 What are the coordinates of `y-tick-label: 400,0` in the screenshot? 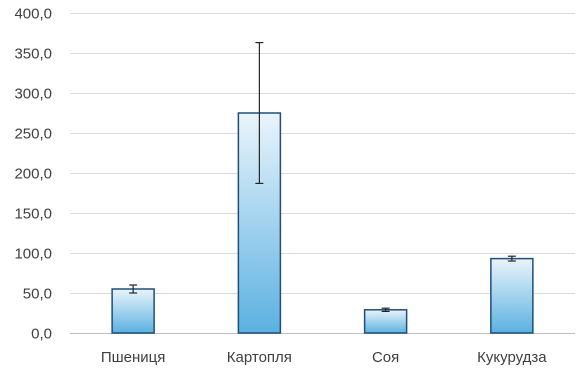 It's located at (33, 14).